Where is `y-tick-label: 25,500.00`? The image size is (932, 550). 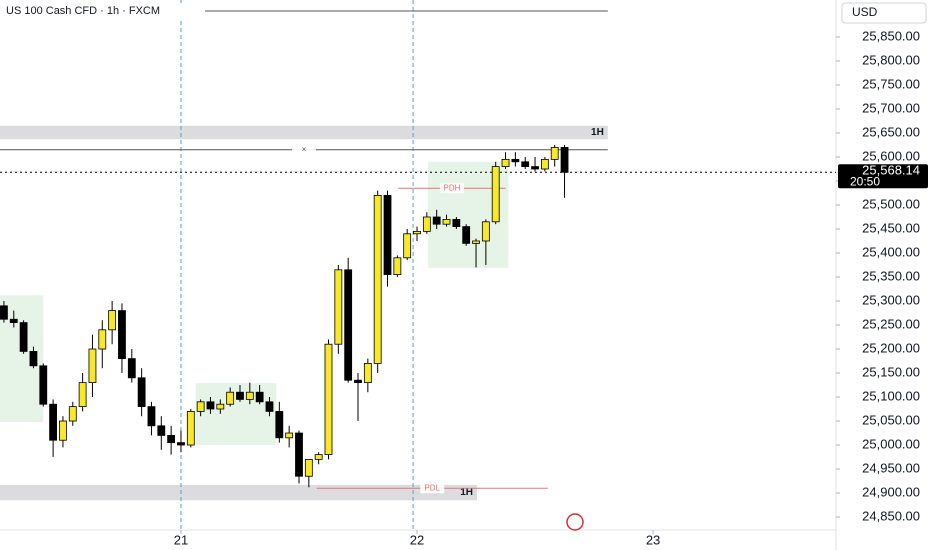 y-tick-label: 25,500.00 is located at coordinates (891, 203).